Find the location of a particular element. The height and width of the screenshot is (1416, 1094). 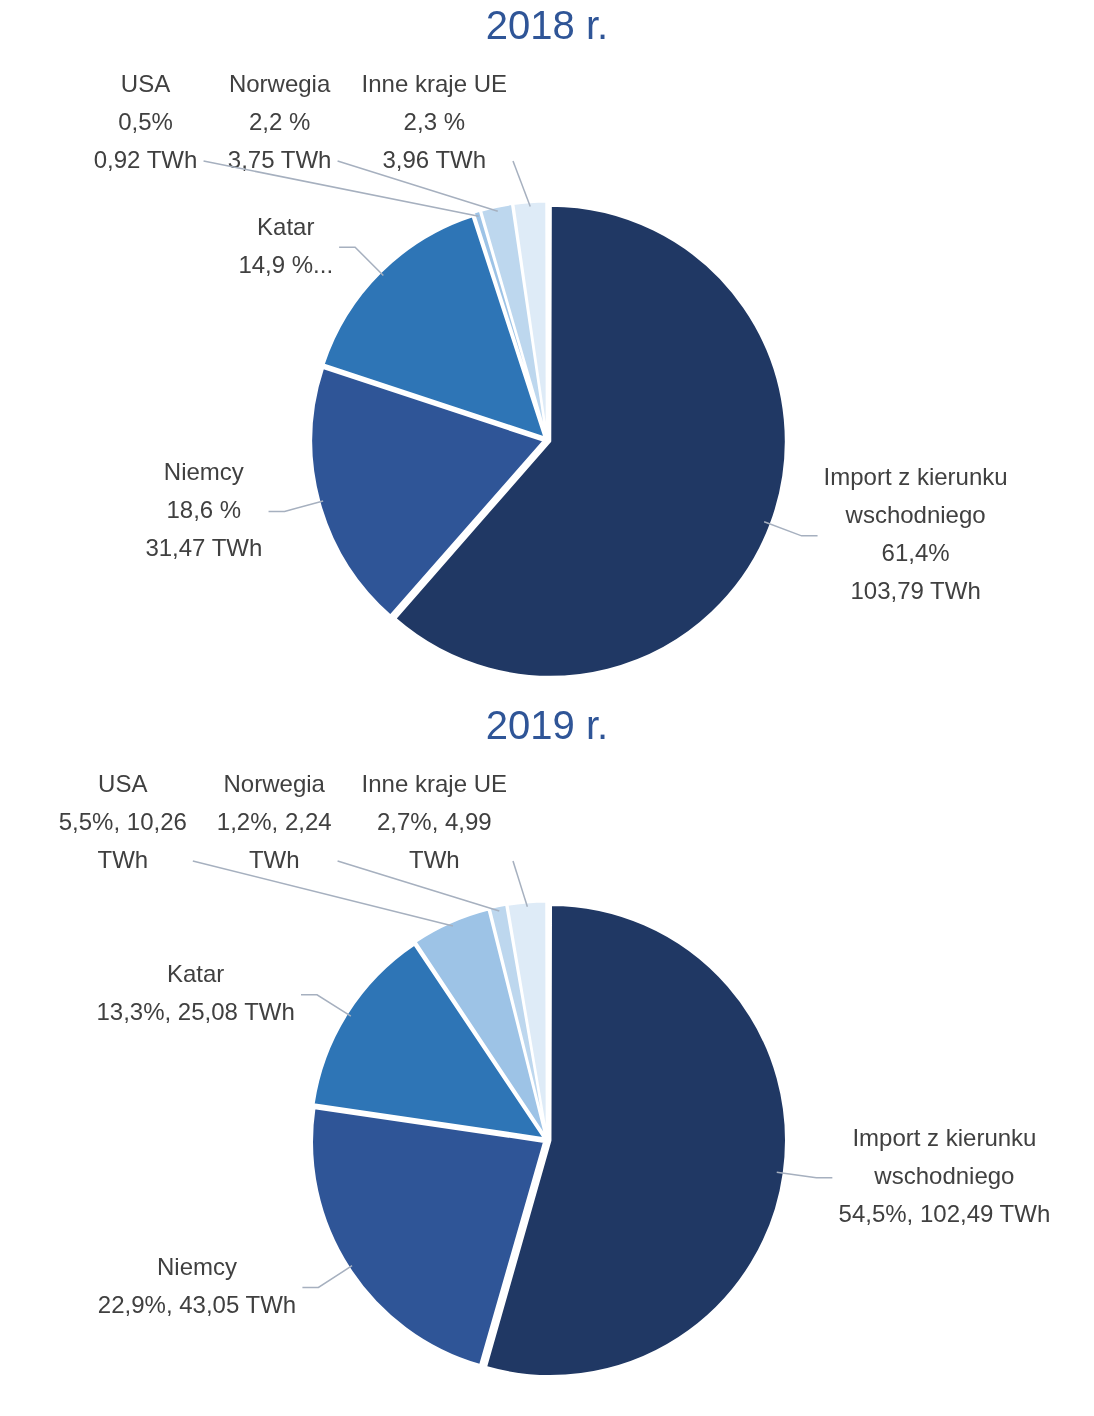

data-label: 18,6 % 31,47 TWh is located at coordinates (204, 529).